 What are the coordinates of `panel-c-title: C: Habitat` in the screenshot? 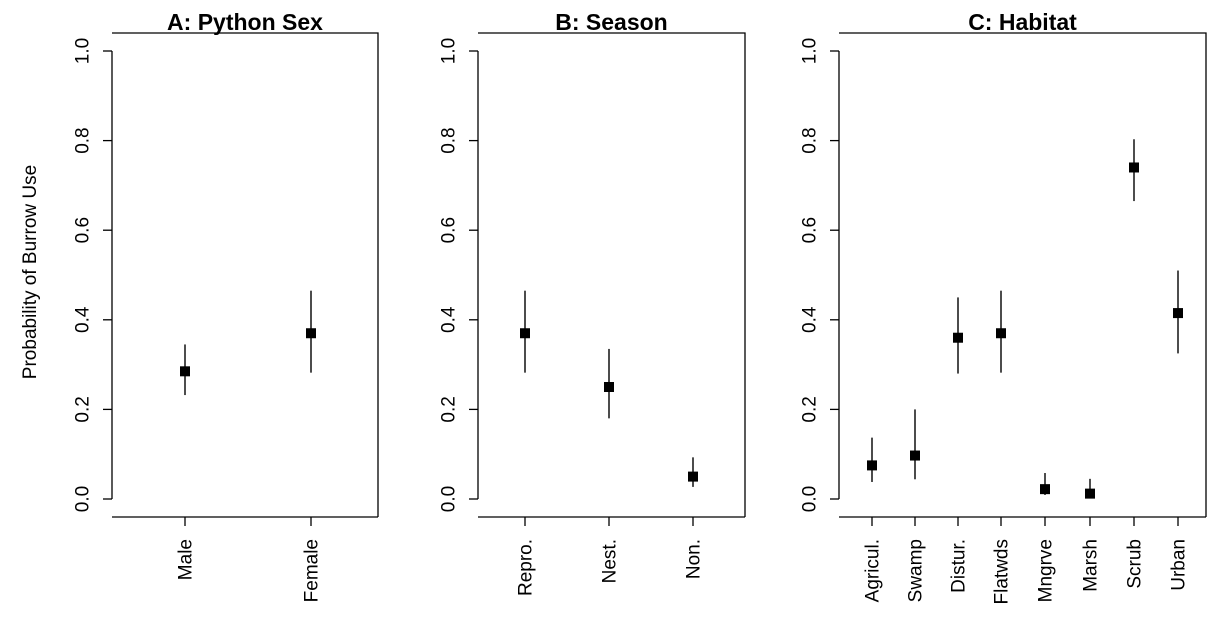 It's located at (1022, 22).